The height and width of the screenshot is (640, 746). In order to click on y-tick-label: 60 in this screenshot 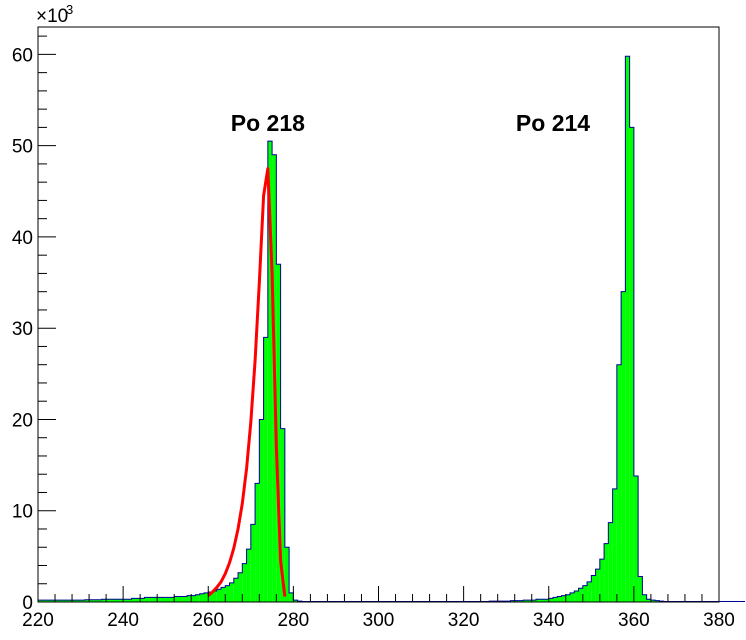, I will do `click(22, 55)`.